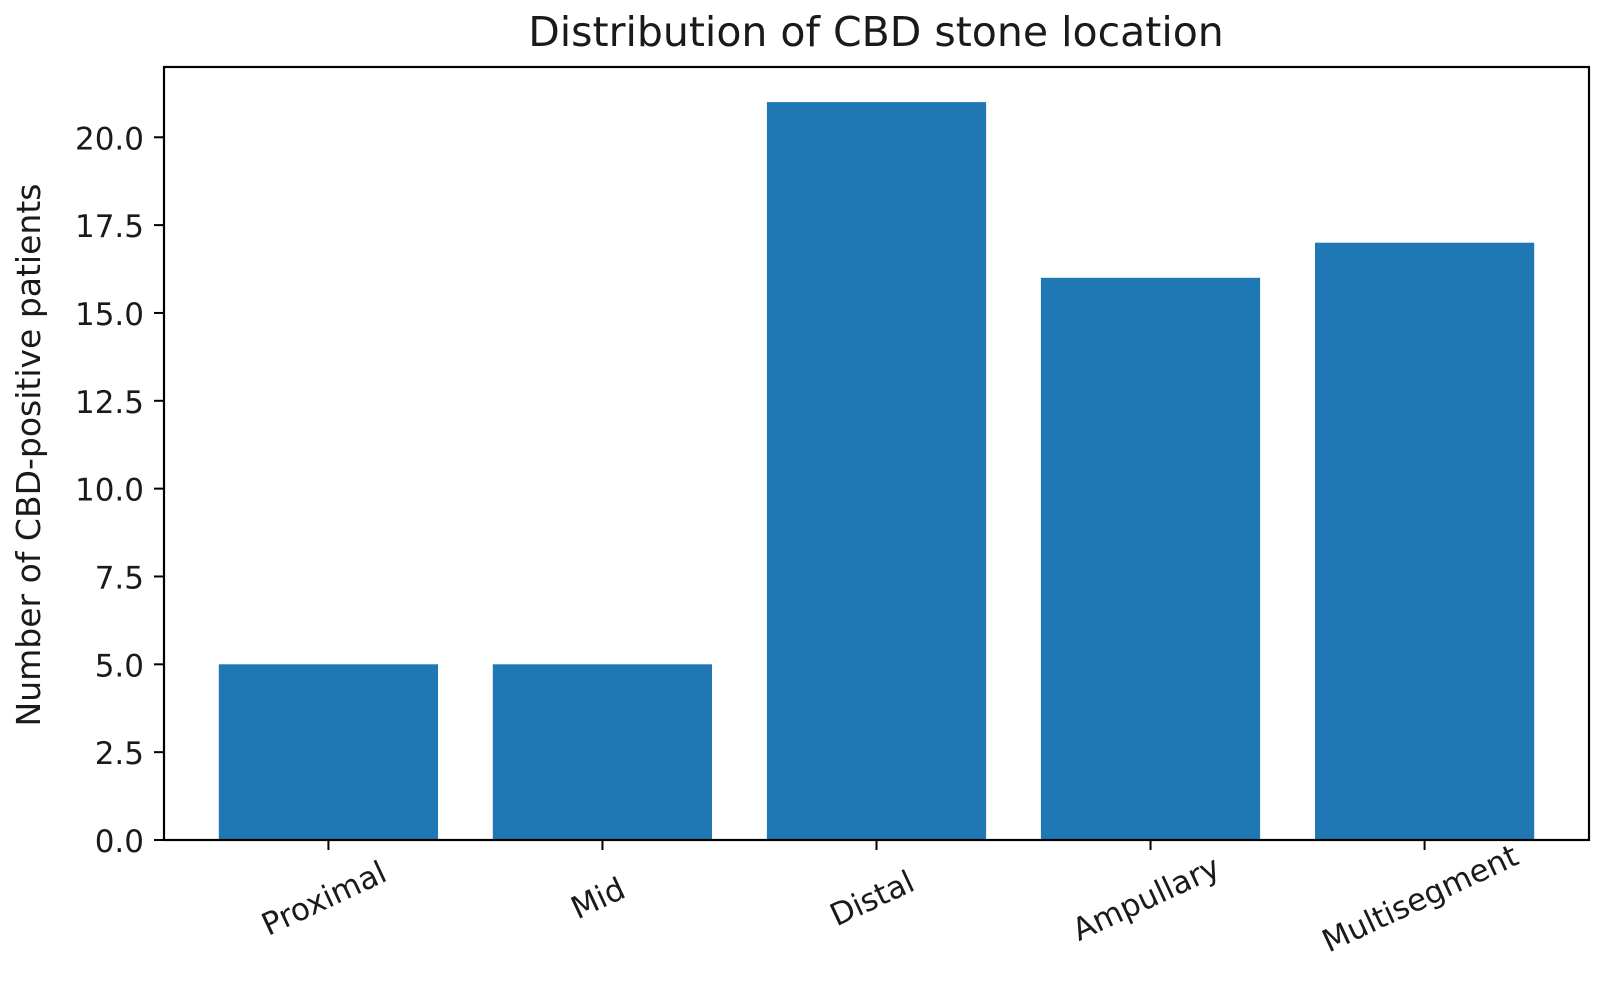 This screenshot has height=1006, width=1599. Describe the element at coordinates (109, 403) in the screenshot. I see `y-tick-label: 12.5` at that location.